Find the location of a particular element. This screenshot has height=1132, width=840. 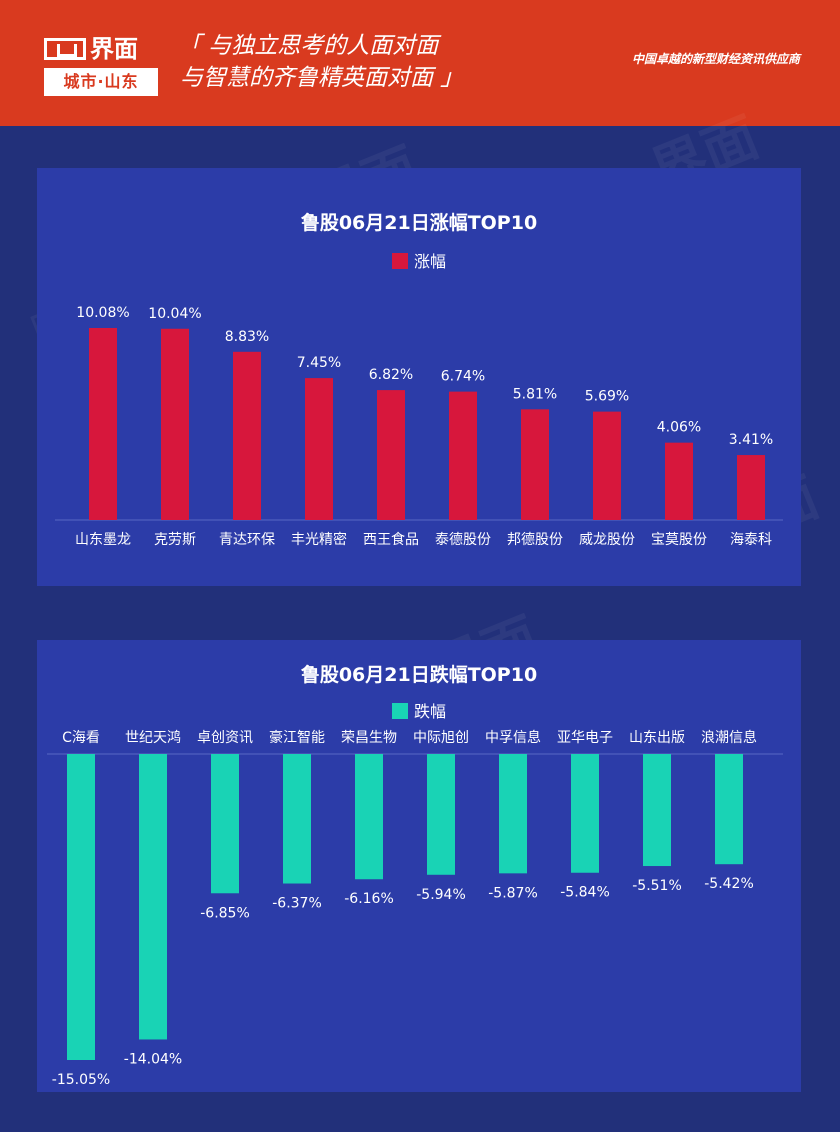

loser-tick-label: C海看 is located at coordinates (81, 738).